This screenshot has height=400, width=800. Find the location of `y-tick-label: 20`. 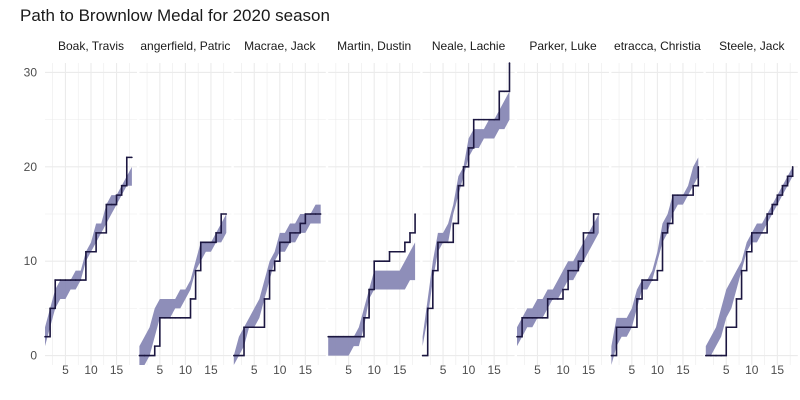

y-tick-label: 20 is located at coordinates (31, 167).